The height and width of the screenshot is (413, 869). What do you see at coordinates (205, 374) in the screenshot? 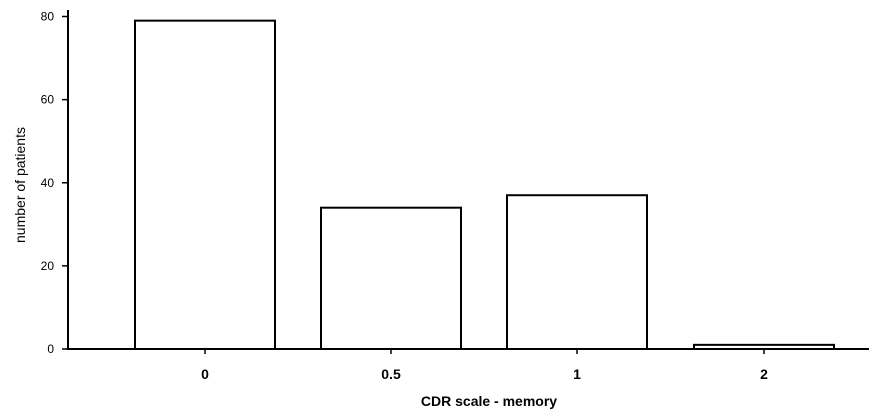
I see `x-tick-label: 0` at bounding box center [205, 374].